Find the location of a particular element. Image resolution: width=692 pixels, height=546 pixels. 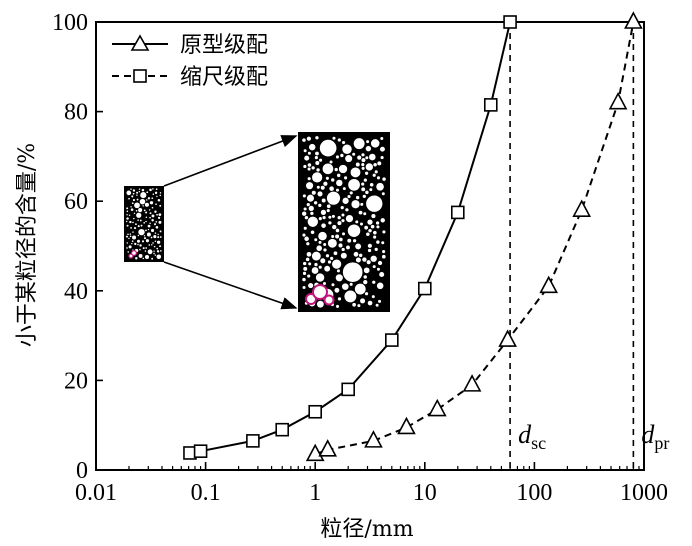

x-tick-label: 0.01 is located at coordinates (96, 493).